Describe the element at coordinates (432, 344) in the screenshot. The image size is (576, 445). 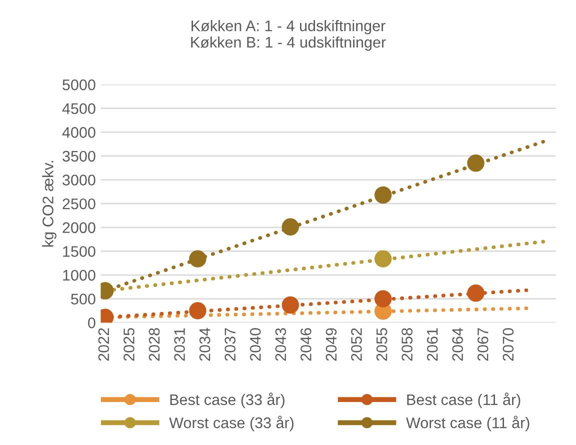
I see `x-tick-label: 2061` at that location.